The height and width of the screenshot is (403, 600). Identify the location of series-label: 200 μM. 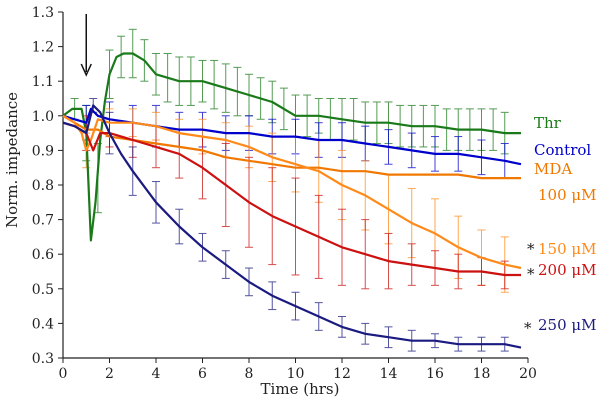
(567, 270).